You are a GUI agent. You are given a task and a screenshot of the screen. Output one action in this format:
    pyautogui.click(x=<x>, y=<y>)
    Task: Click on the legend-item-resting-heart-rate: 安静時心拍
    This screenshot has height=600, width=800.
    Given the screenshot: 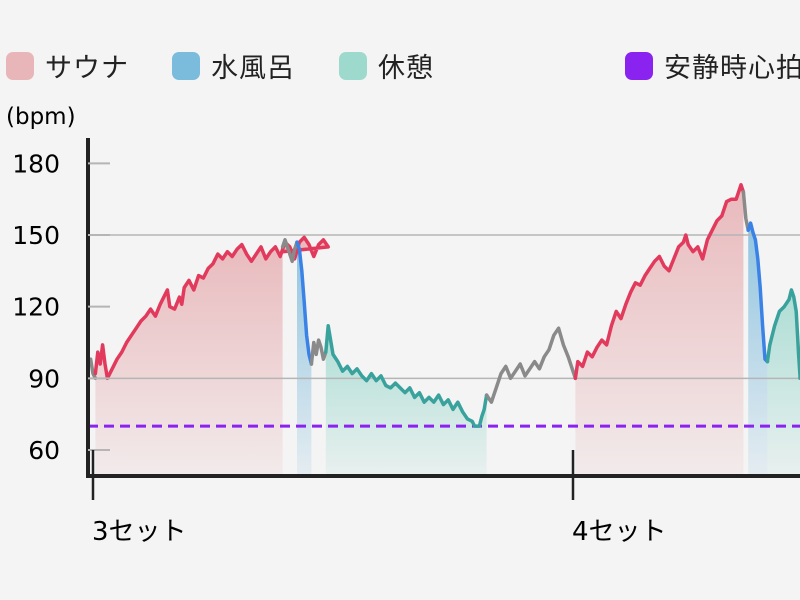 What is the action you would take?
    pyautogui.click(x=712, y=65)
    